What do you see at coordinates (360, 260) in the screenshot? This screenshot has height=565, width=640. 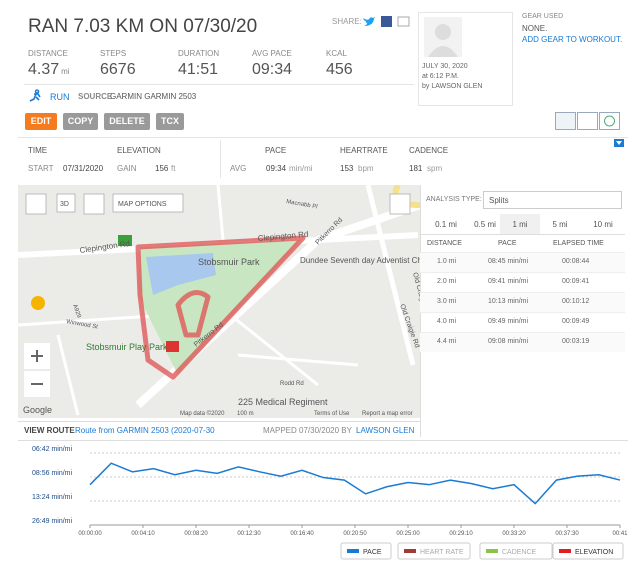 I see `map-label: Dundee Seventh day Adventist Church` at bounding box center [360, 260].